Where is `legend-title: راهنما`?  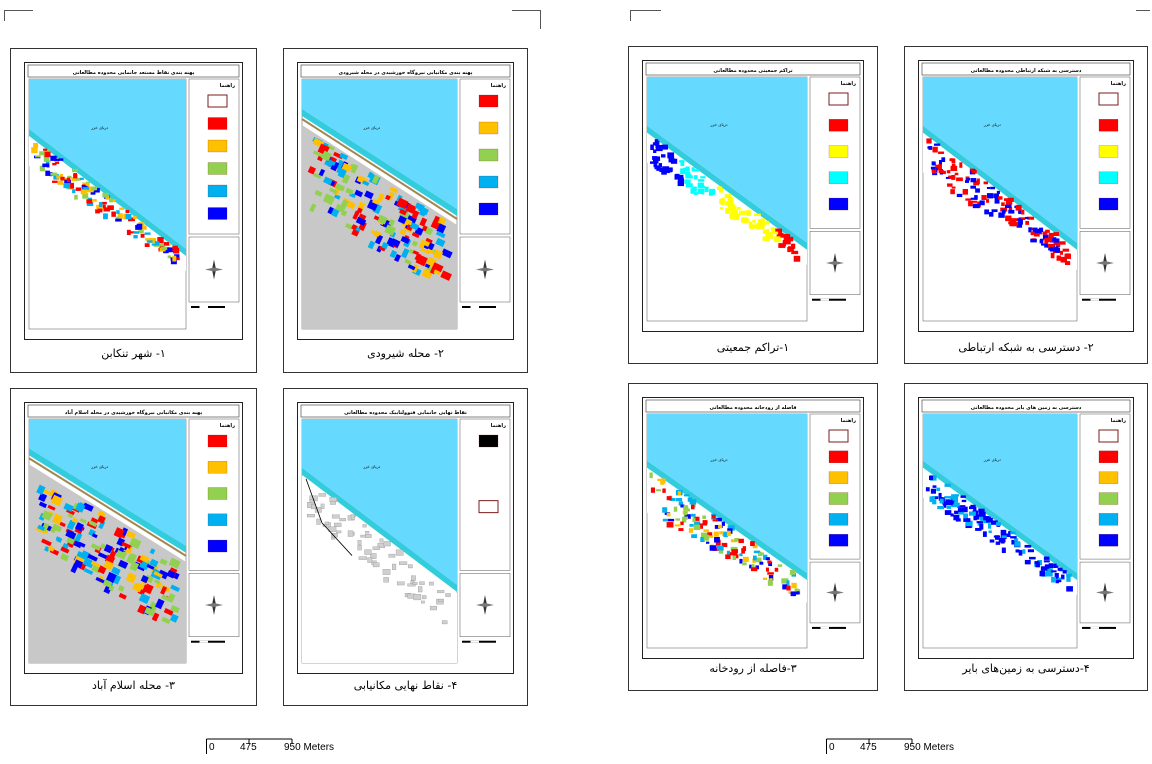 legend-title: راهنما is located at coordinates (1118, 421).